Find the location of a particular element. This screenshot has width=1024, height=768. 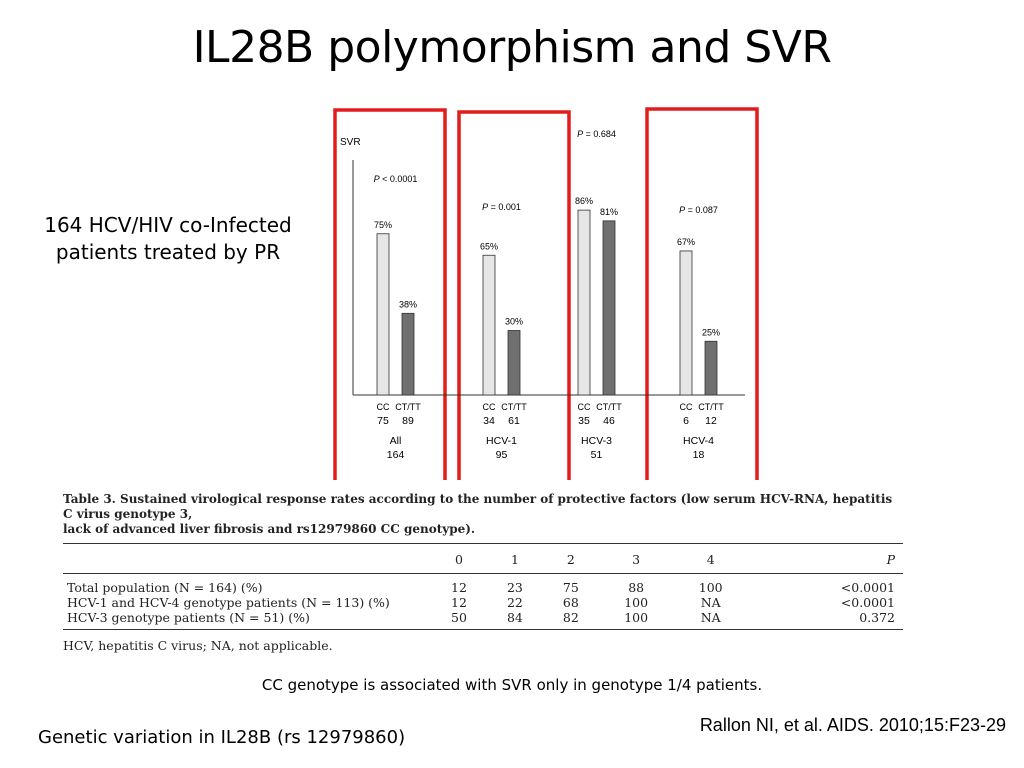

slide-title: IL28B polymorphism and SVR is located at coordinates (512, 47).